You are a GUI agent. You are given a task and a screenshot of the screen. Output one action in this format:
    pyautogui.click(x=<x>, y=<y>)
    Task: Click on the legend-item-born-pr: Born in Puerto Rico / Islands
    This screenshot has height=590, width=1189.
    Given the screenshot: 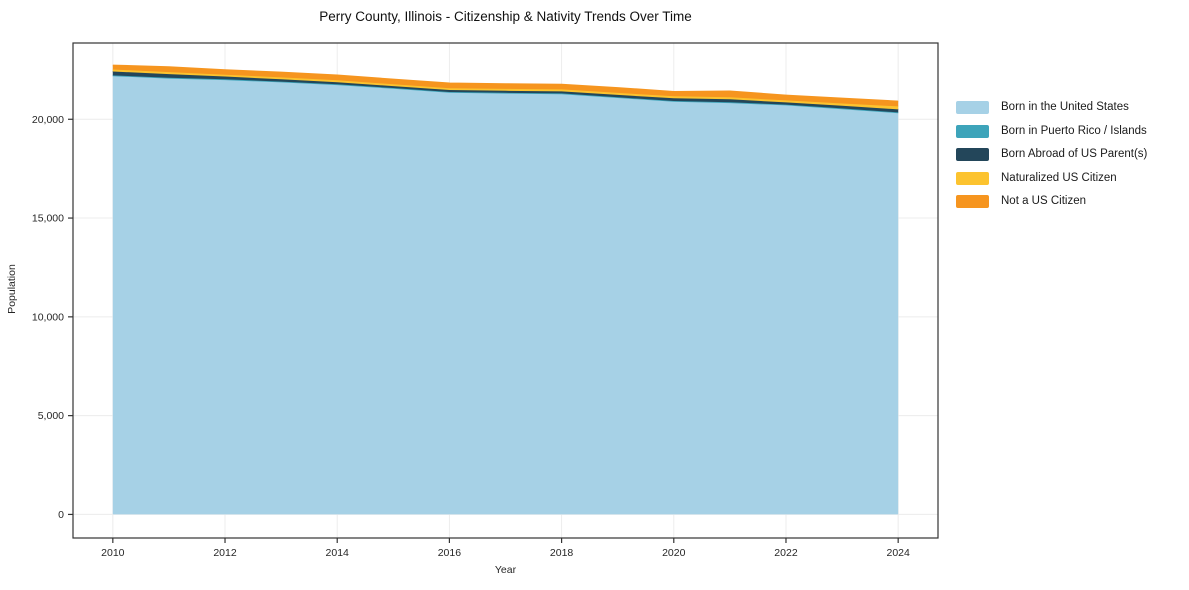 What is the action you would take?
    pyautogui.click(x=1051, y=131)
    